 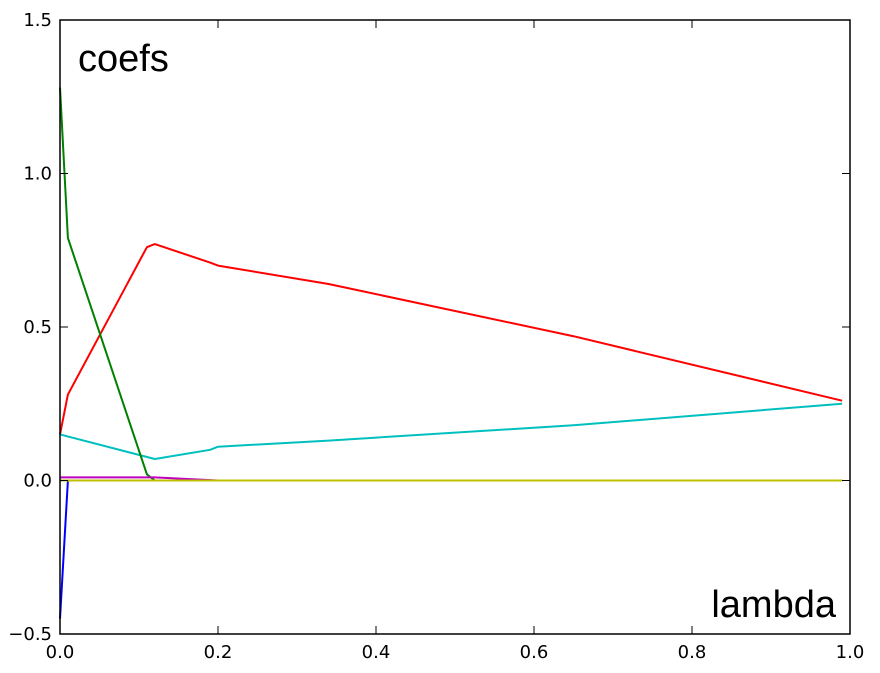 What do you see at coordinates (60, 652) in the screenshot?
I see `x-tick-label: 0.0` at bounding box center [60, 652].